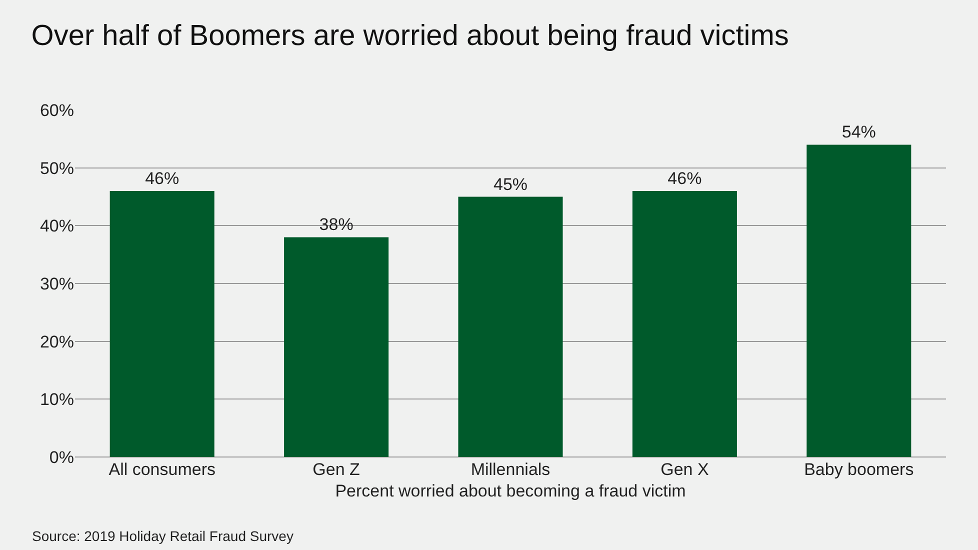 The height and width of the screenshot is (550, 978). I want to click on y-tick-label: 10%, so click(57, 400).